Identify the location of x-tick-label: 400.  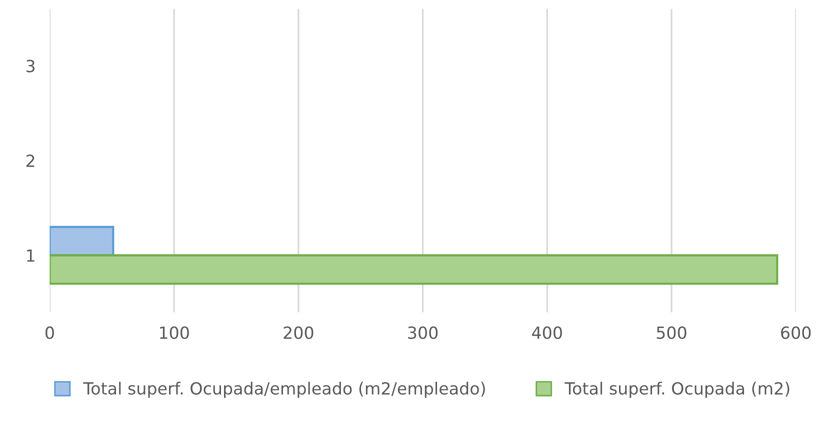
(547, 332).